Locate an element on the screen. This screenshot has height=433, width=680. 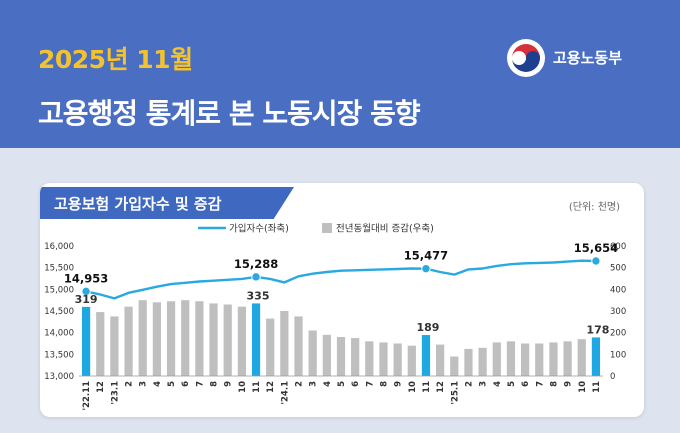
y-right-tick-label: 400 is located at coordinates (618, 290).